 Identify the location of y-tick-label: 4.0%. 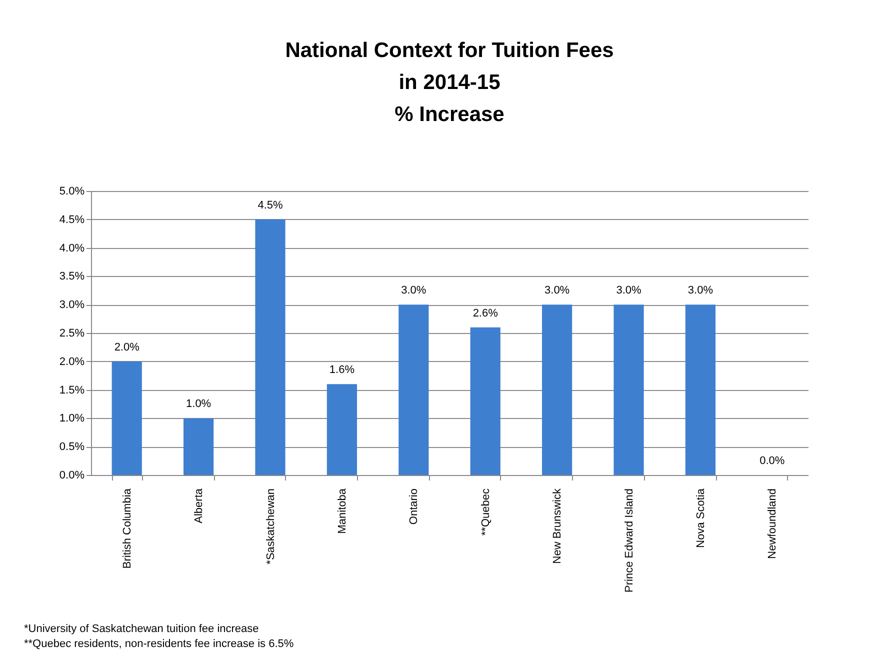
(72, 248).